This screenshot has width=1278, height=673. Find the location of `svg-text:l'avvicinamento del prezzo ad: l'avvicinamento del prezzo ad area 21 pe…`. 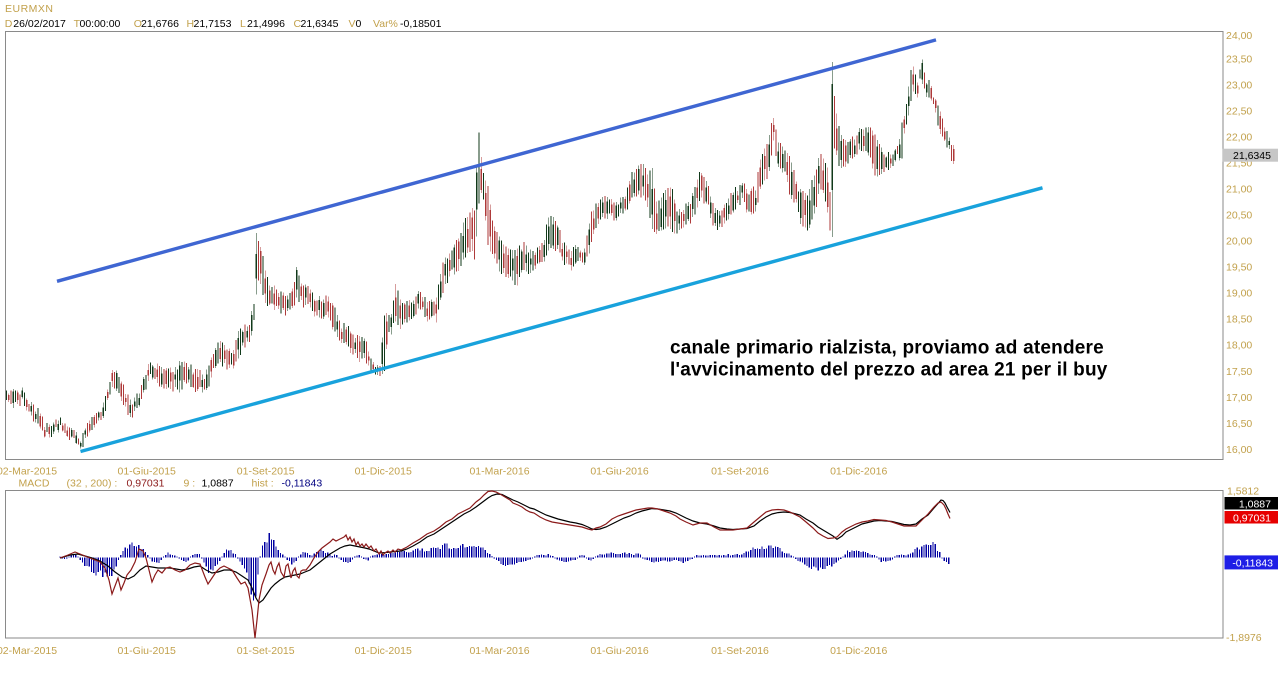

svg-text:l'avvicinamento del prezzo ad: l'avvicinamento del prezzo ad area 21 pe… is located at coordinates (889, 370).